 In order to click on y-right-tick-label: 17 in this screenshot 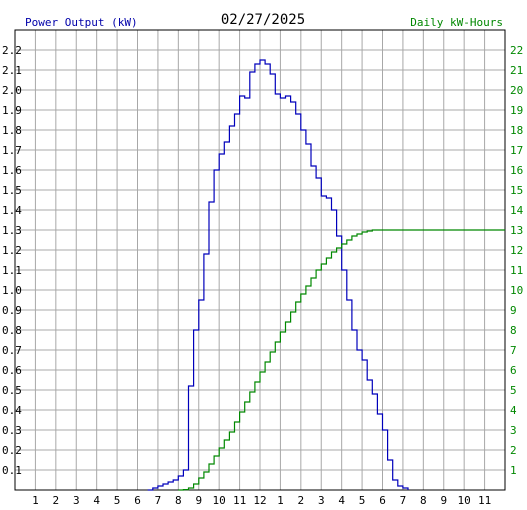, I will do `click(516, 150)`.